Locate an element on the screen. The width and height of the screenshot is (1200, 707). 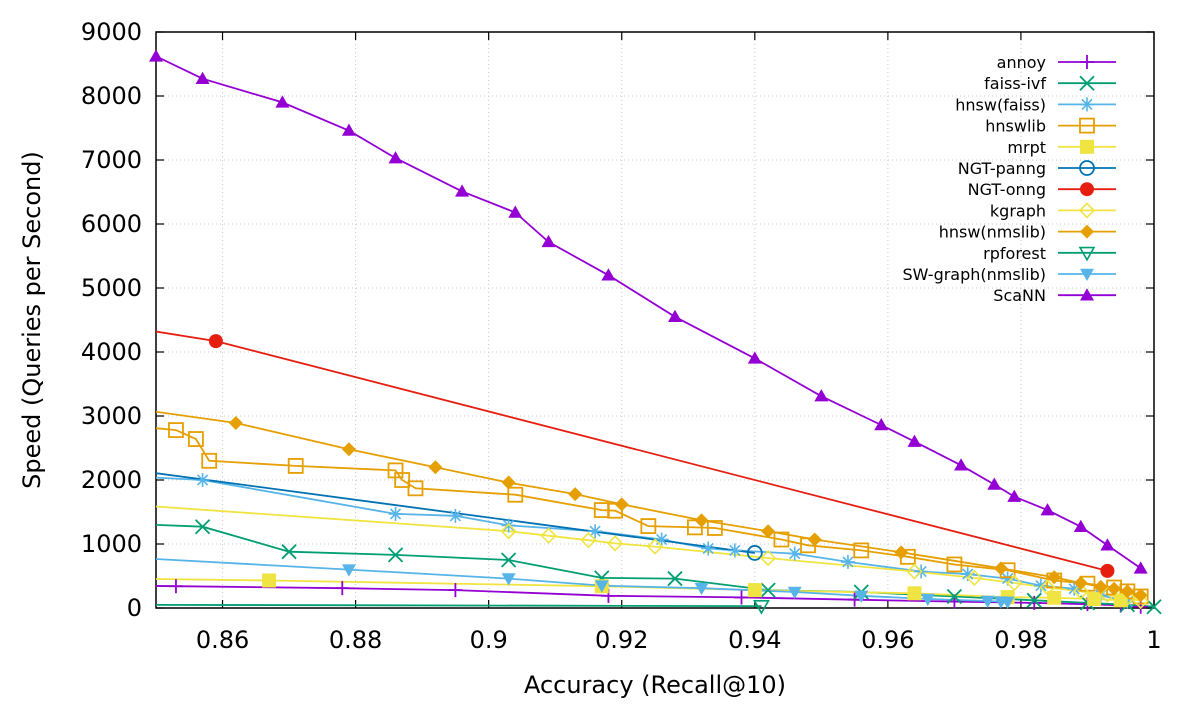
y-axis-label: Speed (Queries per Second) is located at coordinates (32, 320).